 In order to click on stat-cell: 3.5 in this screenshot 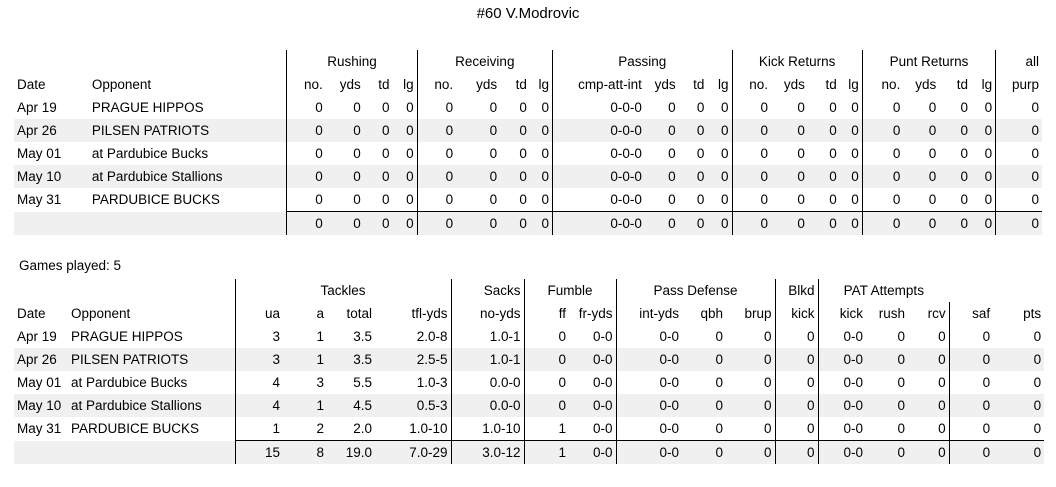, I will do `click(351, 336)`.